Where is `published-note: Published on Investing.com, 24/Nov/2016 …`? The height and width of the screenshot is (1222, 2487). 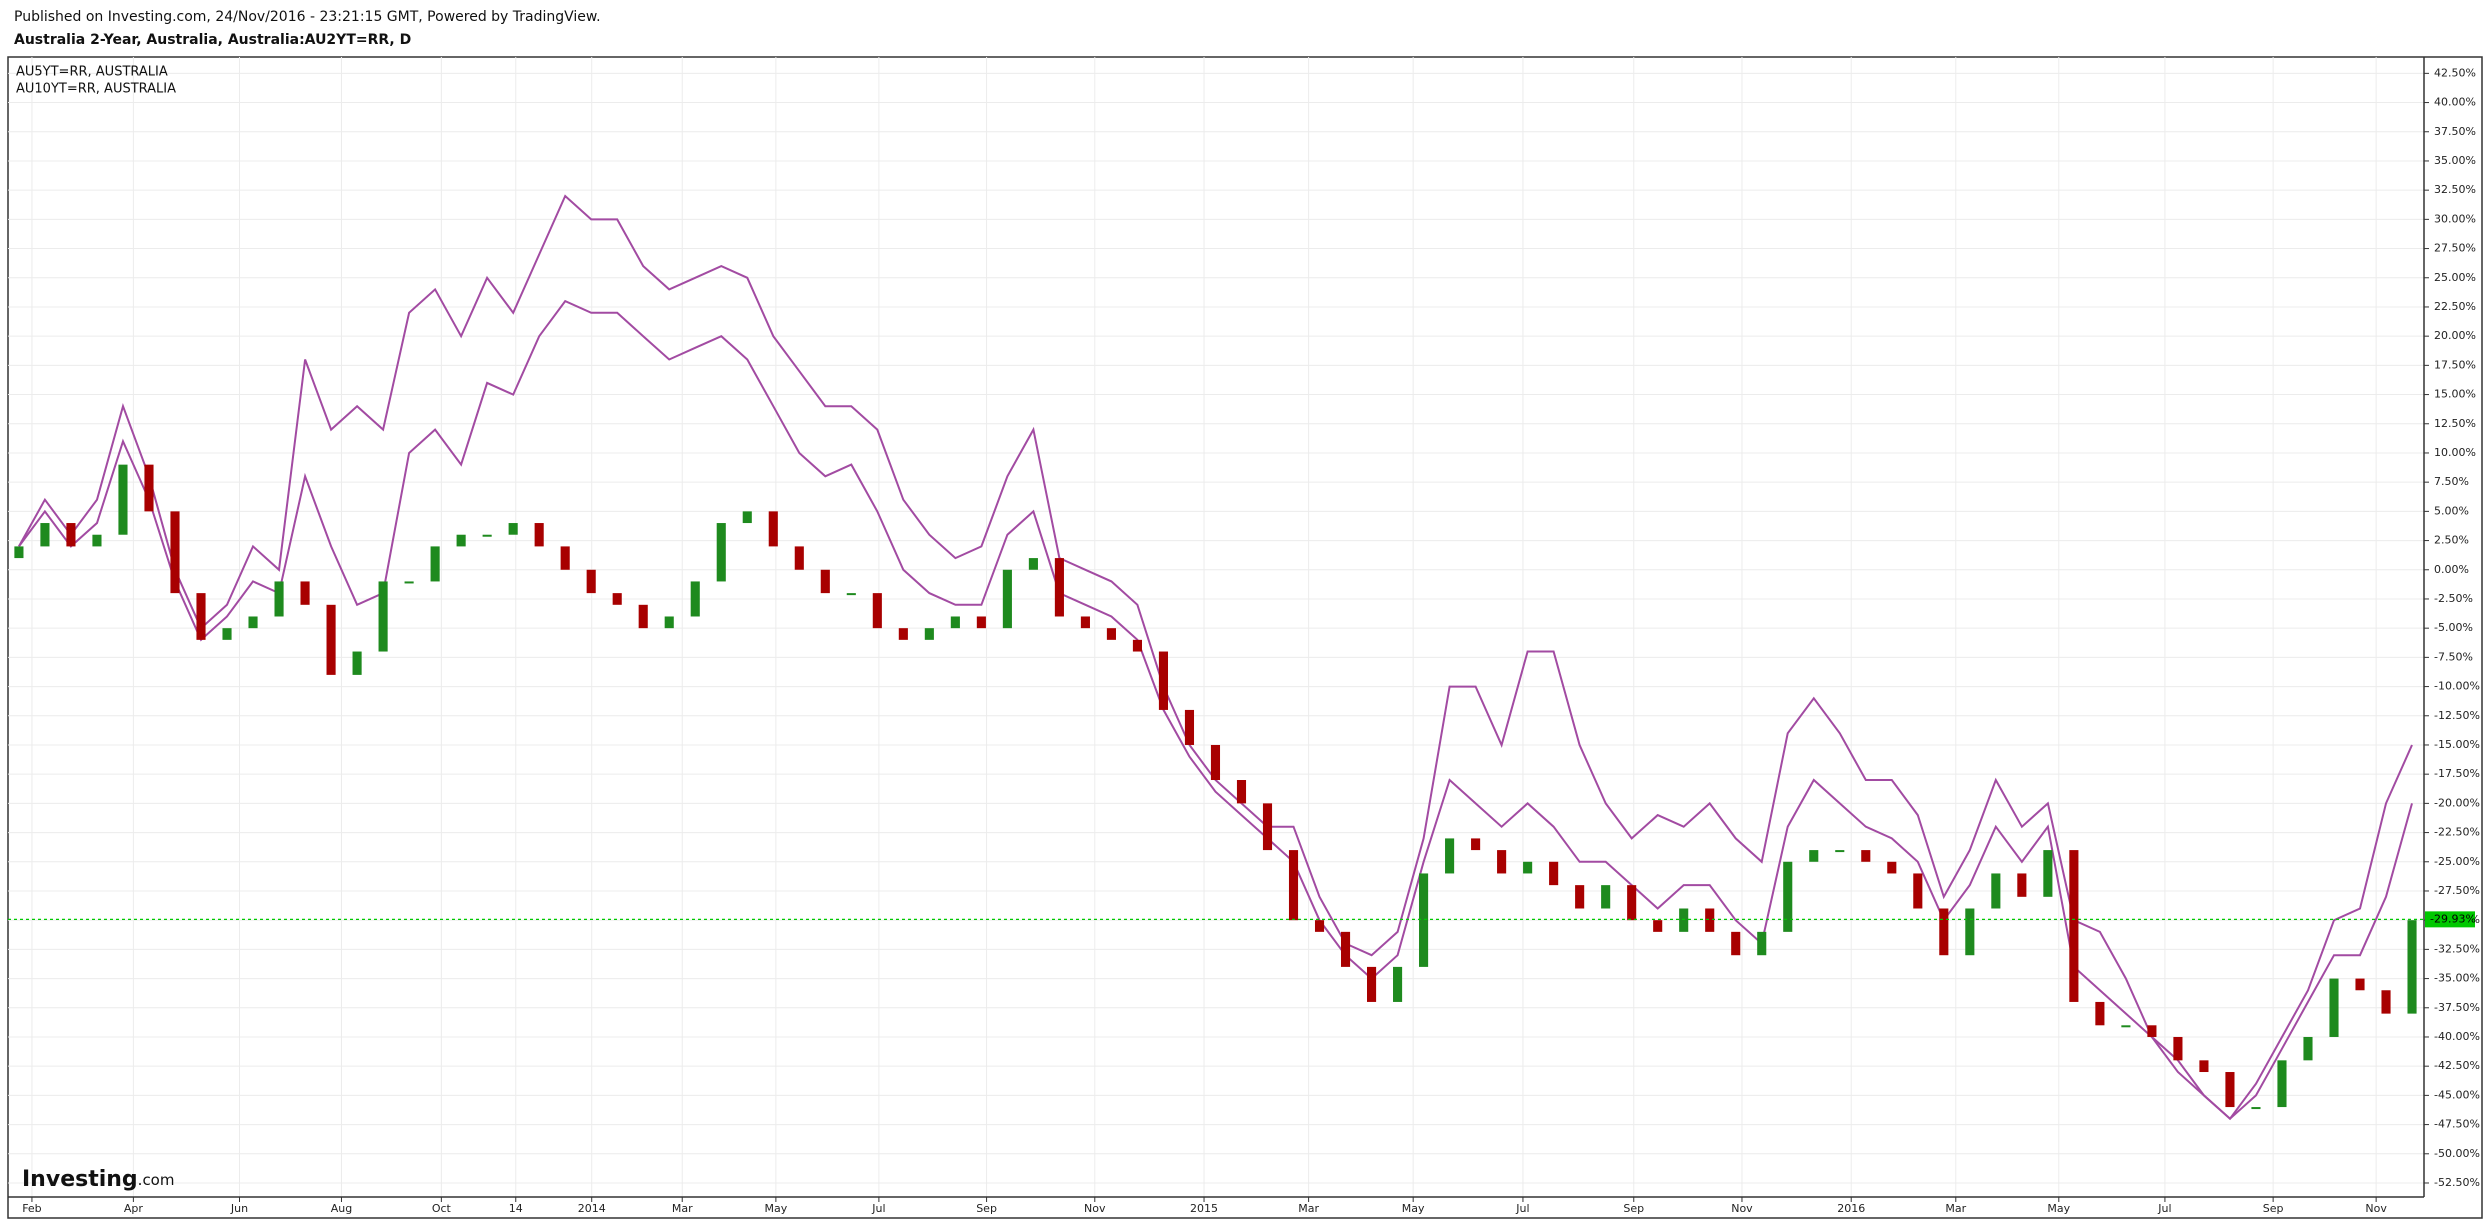 published-note: Published on Investing.com, 24/Nov/2016 … is located at coordinates (307, 17).